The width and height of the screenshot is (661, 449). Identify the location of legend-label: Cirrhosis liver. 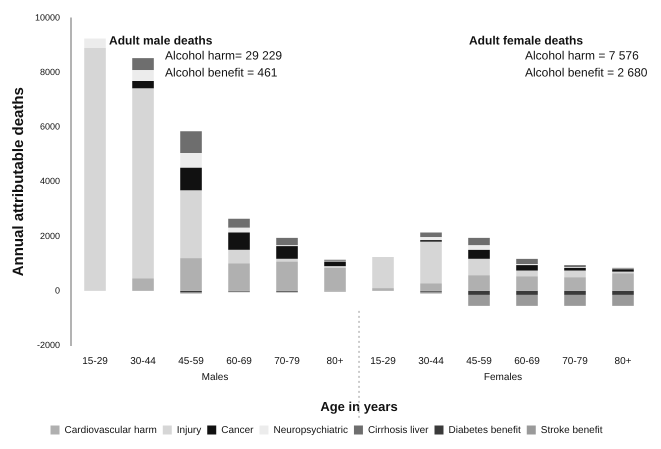
(399, 430).